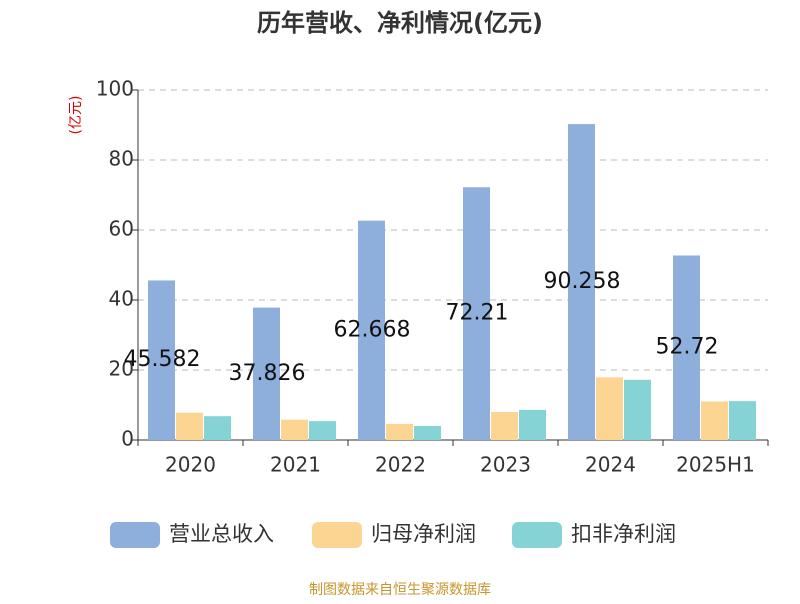 This screenshot has width=800, height=604. I want to click on legend-label: 扣非净利润, so click(623, 534).